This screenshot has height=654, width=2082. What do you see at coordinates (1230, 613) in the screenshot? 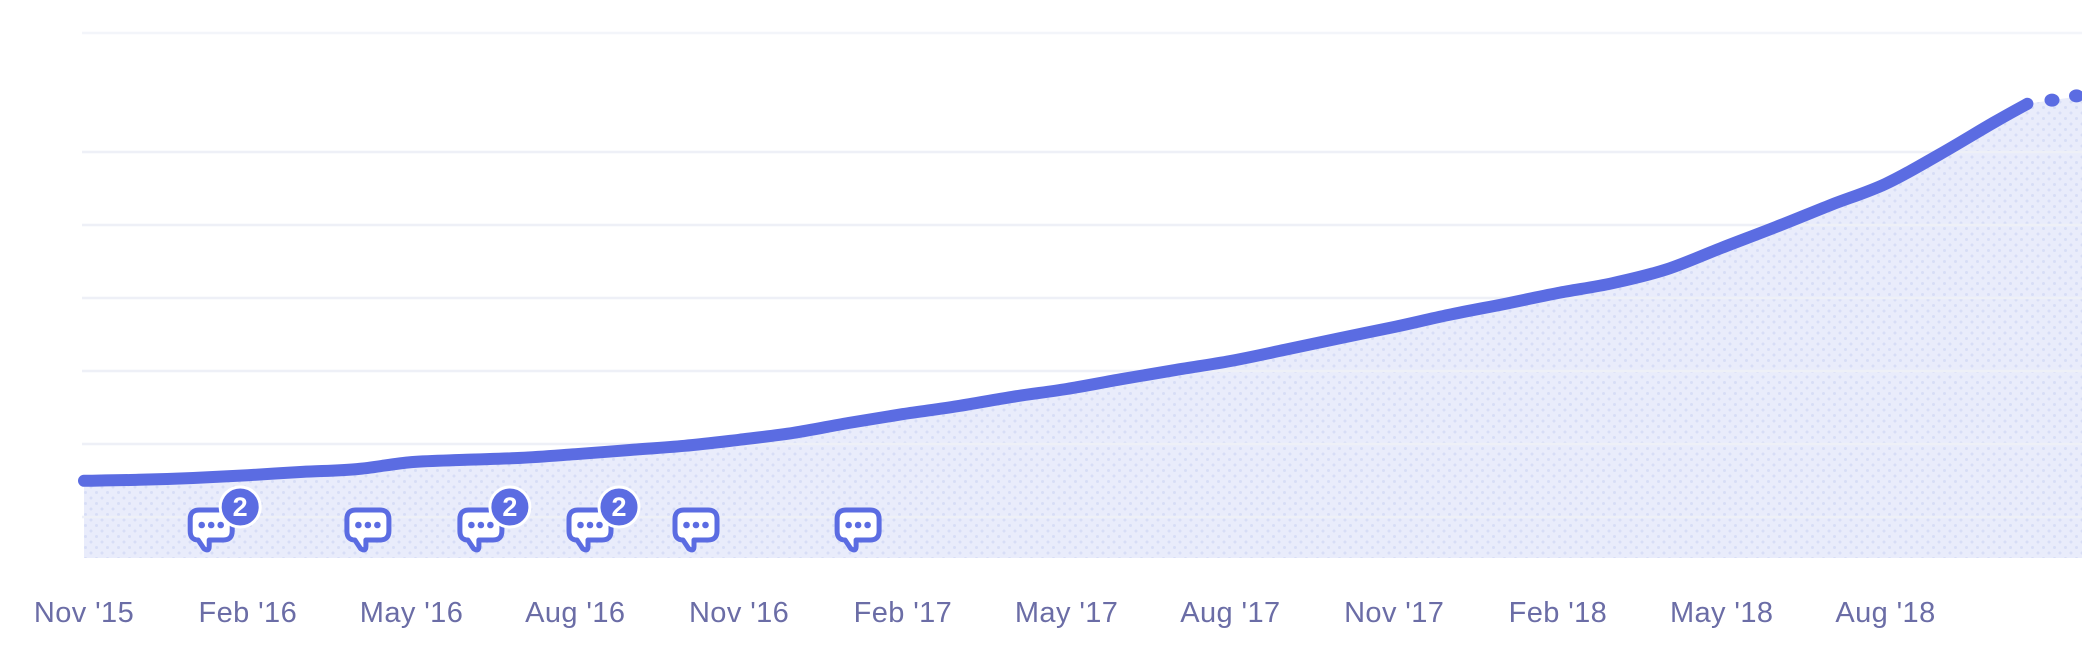
I see `x-axis-label: Aug '17` at bounding box center [1230, 613].